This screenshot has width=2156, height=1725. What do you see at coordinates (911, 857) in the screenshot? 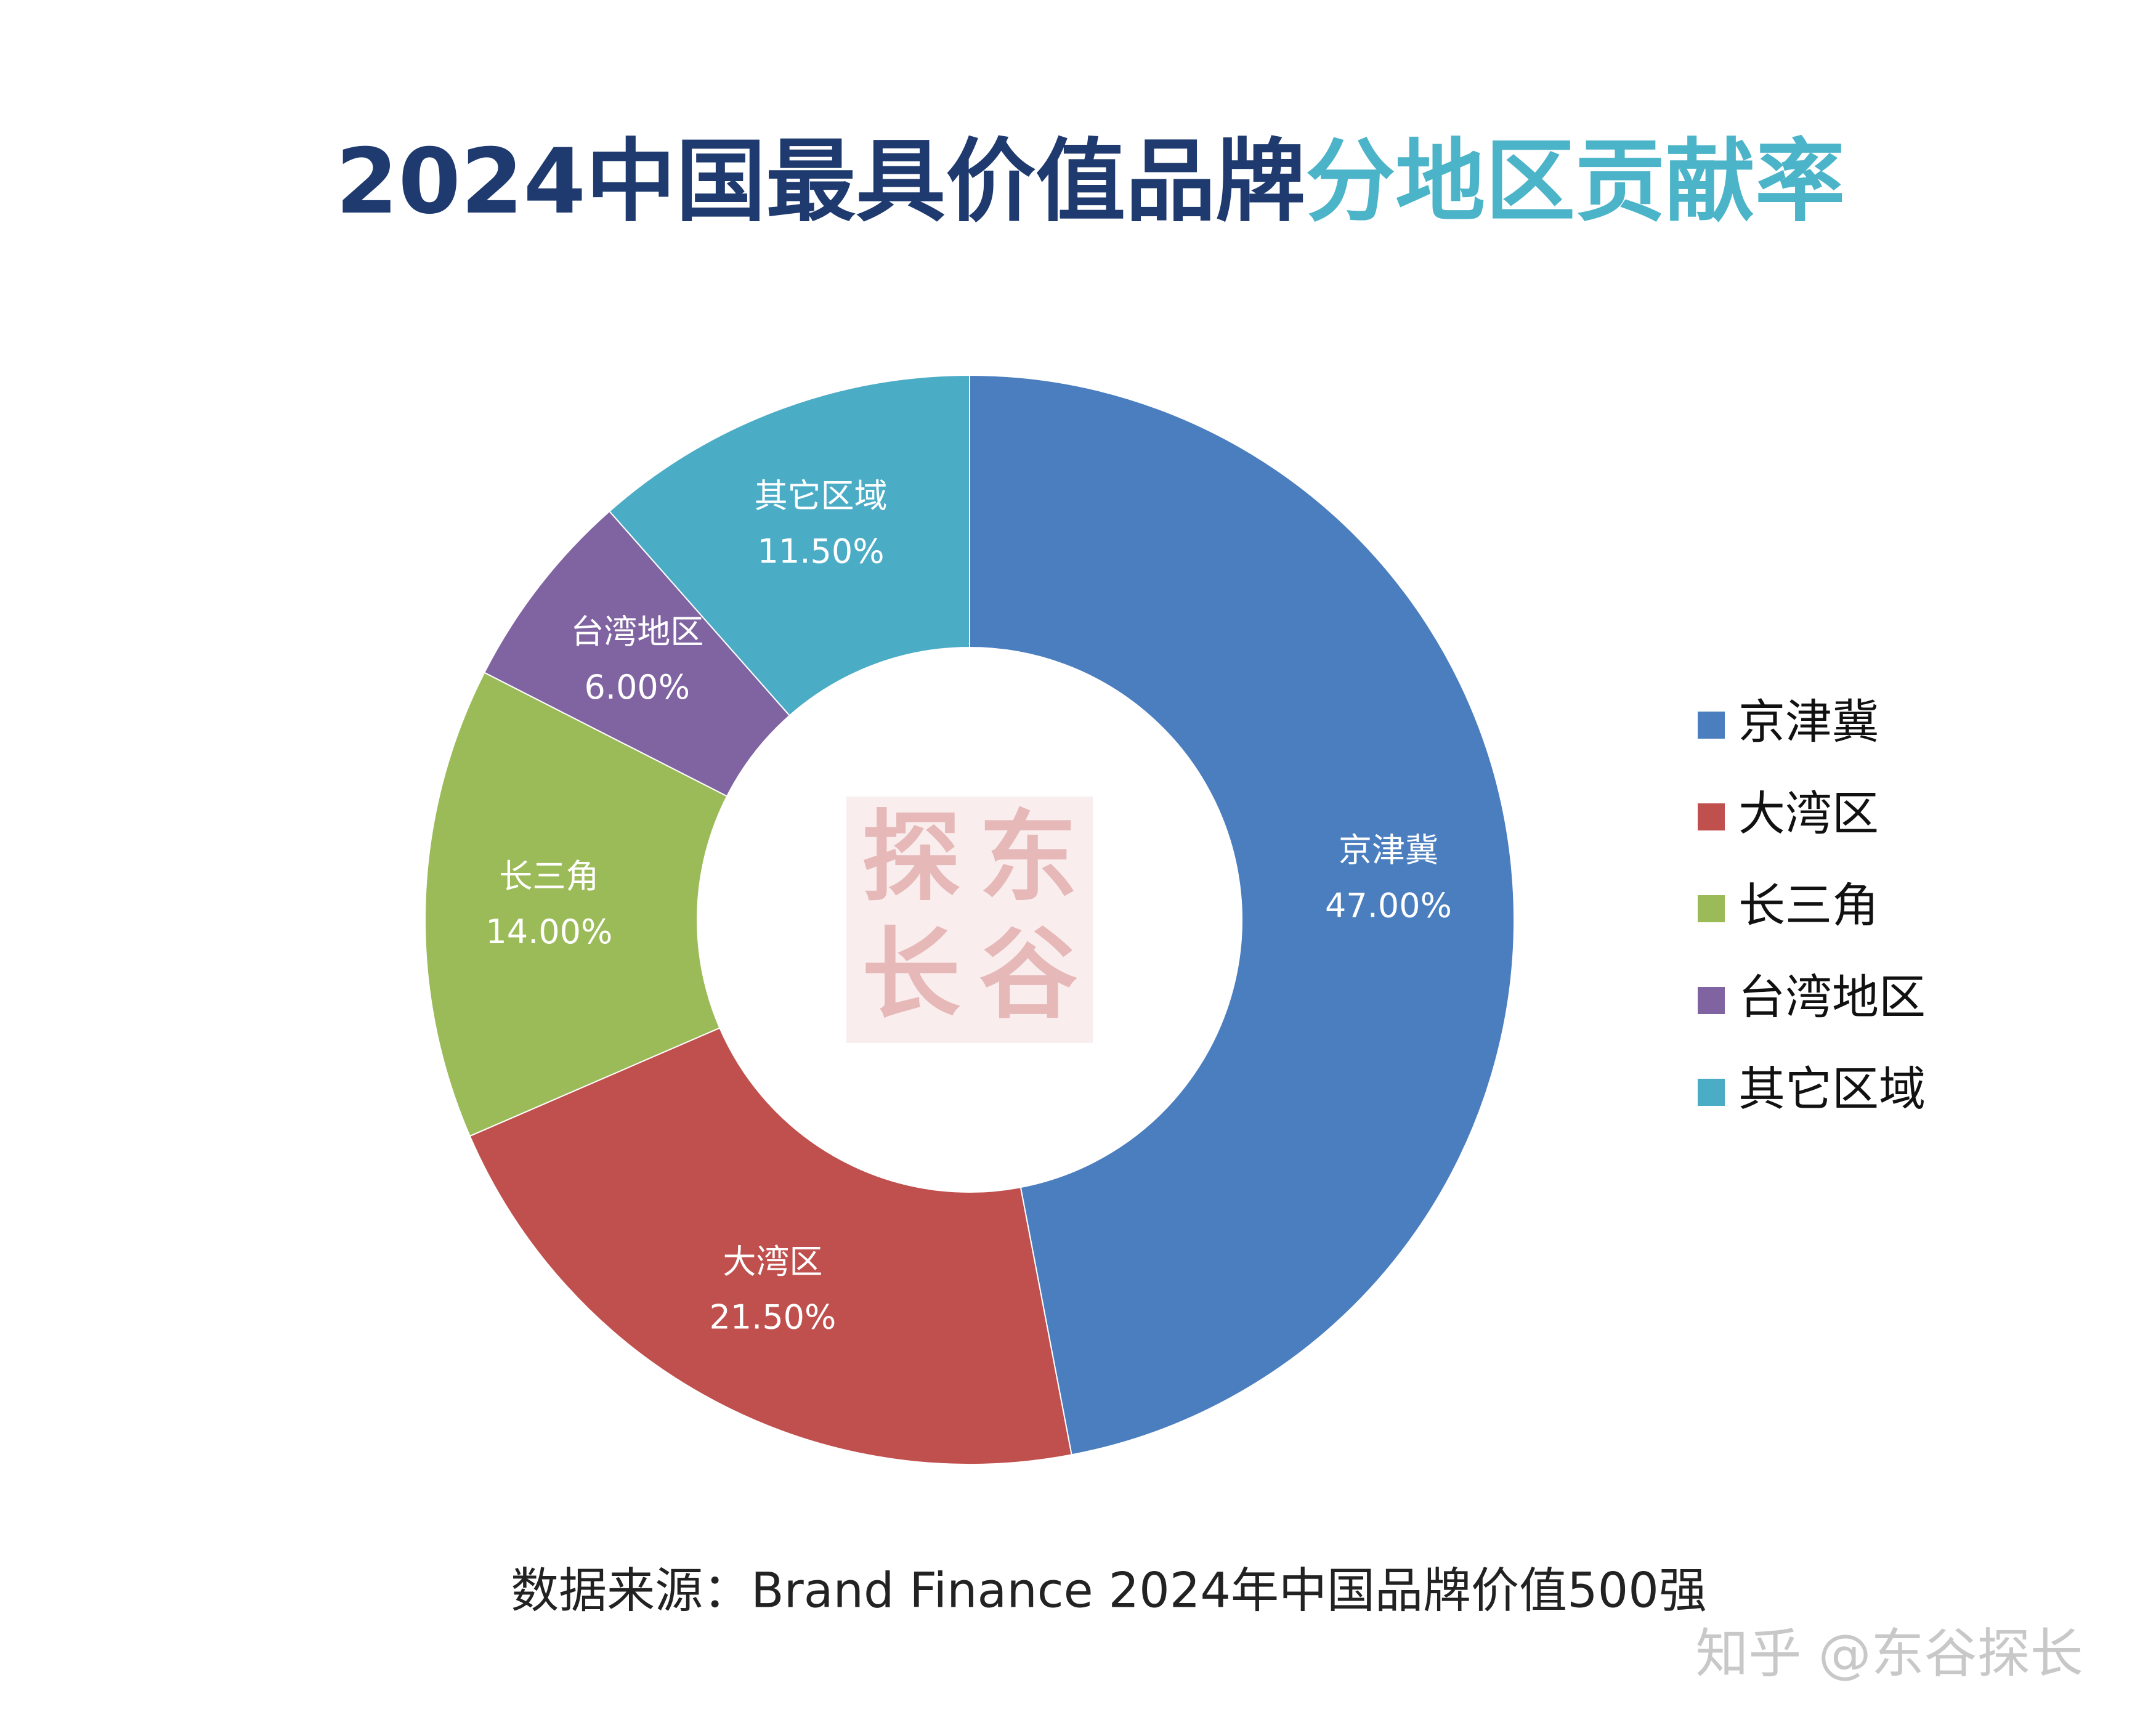
I see `stamp-char: 探` at bounding box center [911, 857].